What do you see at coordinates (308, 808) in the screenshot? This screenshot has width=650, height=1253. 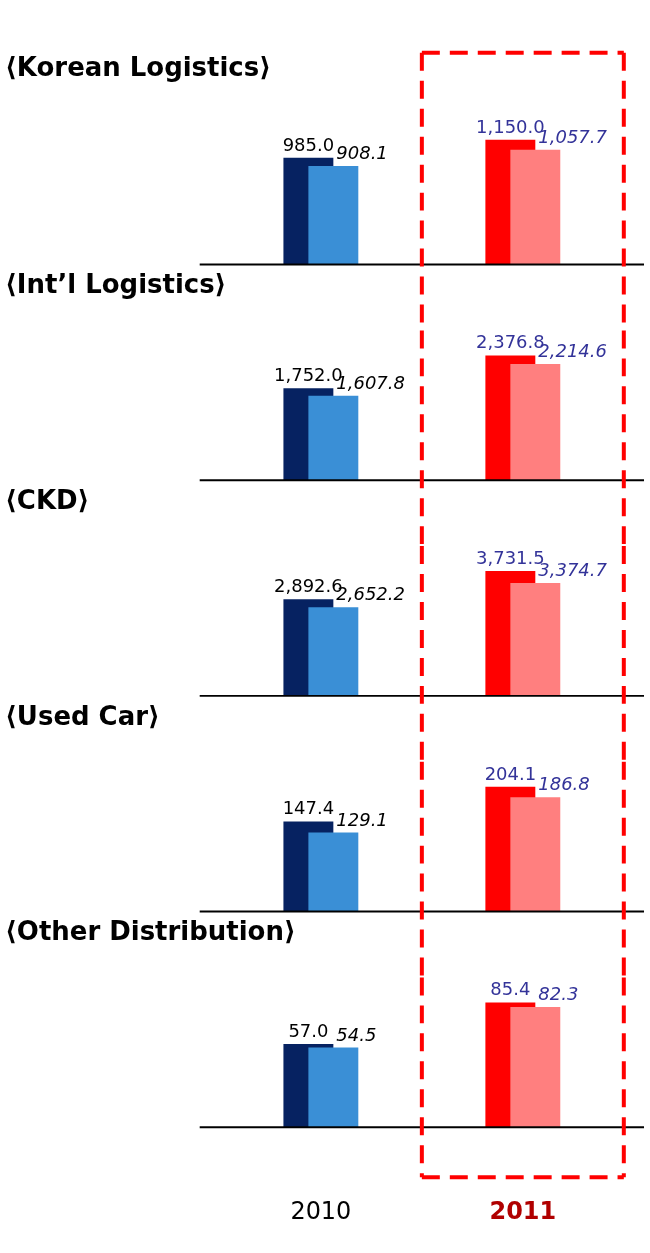 I see `data-label: 147.4` at bounding box center [308, 808].